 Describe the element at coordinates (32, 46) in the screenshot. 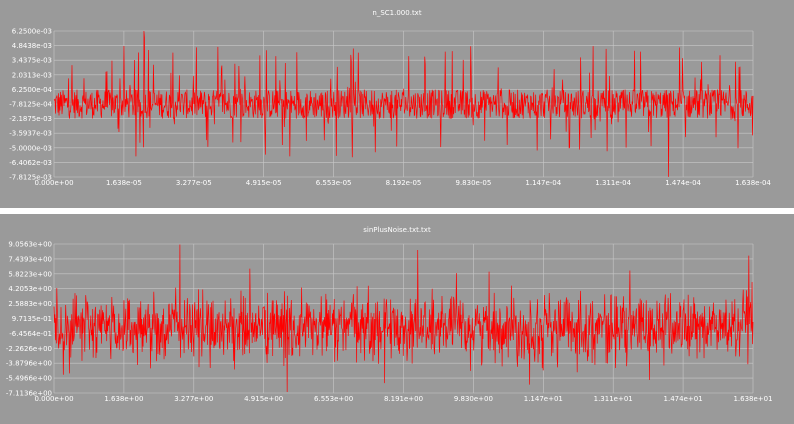

I see `top-plot-y-tick-label: 4.8438e-03` at that location.